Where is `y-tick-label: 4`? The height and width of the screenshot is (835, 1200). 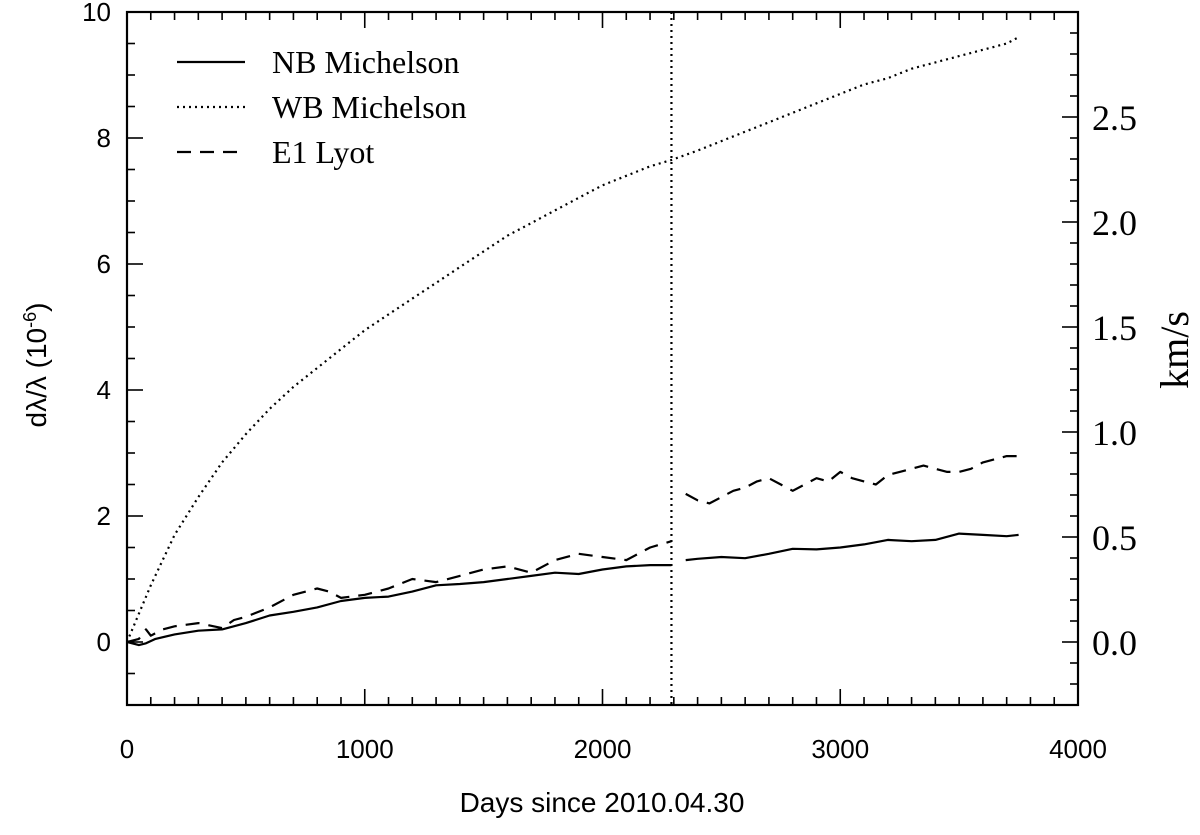 y-tick-label: 4 is located at coordinates (104, 390).